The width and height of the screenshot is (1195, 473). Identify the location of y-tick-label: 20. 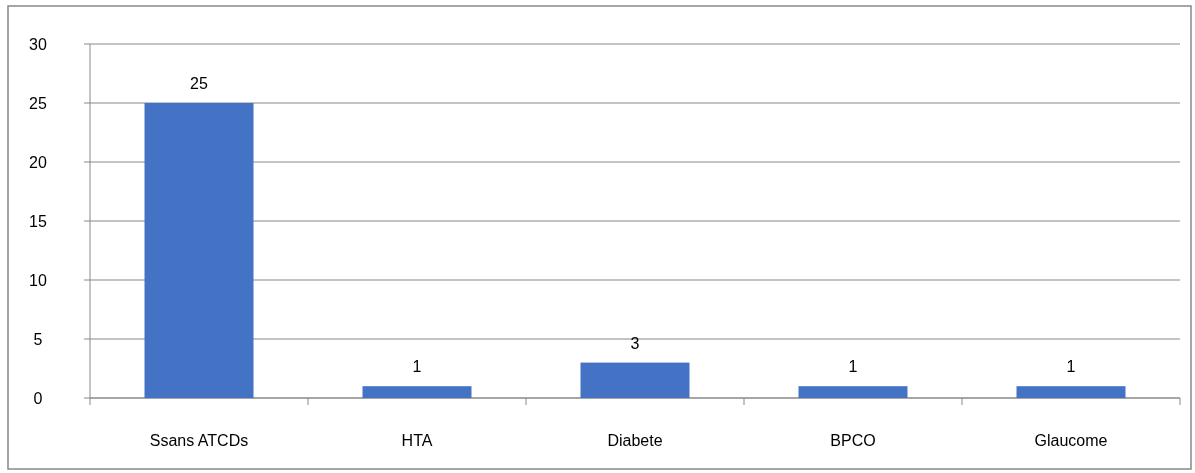
(38, 162).